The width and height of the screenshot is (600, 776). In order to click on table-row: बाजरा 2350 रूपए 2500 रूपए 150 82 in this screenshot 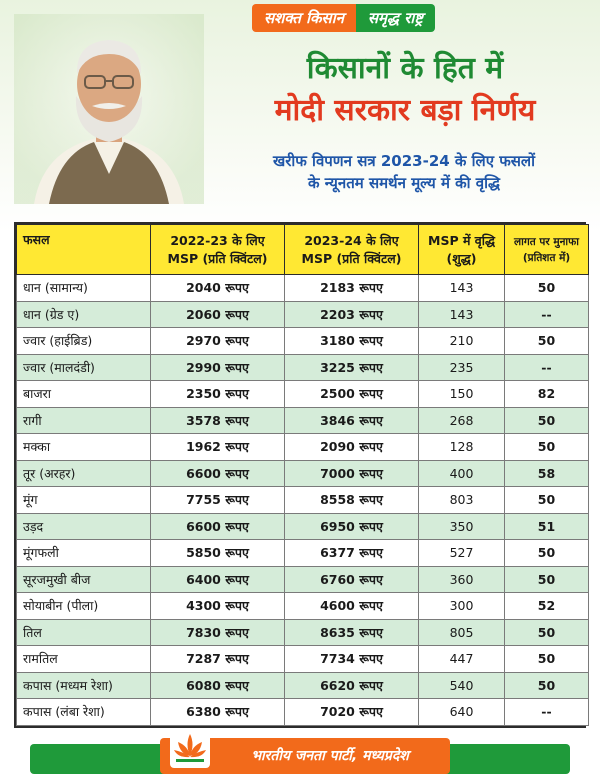, I will do `click(302, 394)`.